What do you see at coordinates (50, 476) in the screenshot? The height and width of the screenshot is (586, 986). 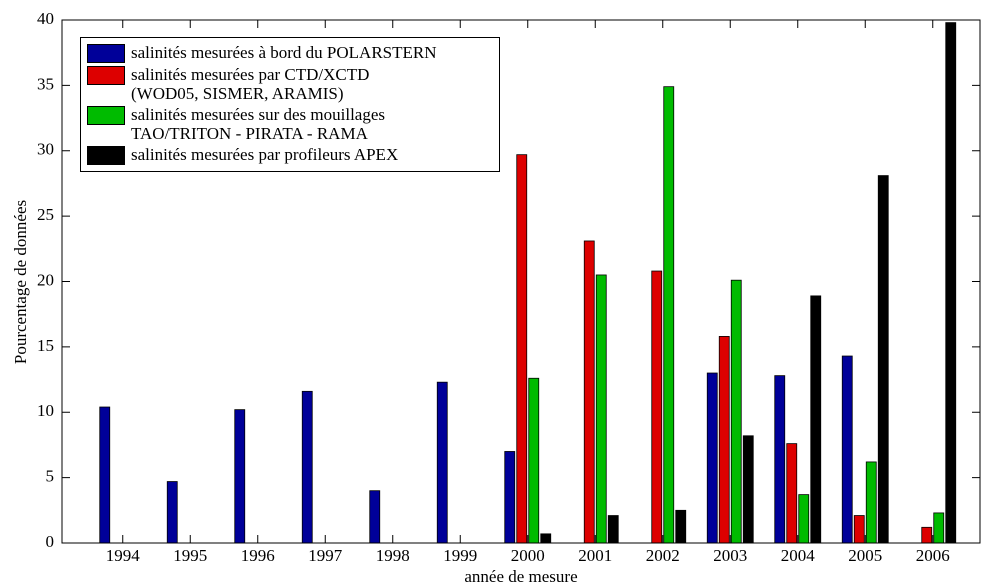 I see `y-tick-label: 5` at bounding box center [50, 476].